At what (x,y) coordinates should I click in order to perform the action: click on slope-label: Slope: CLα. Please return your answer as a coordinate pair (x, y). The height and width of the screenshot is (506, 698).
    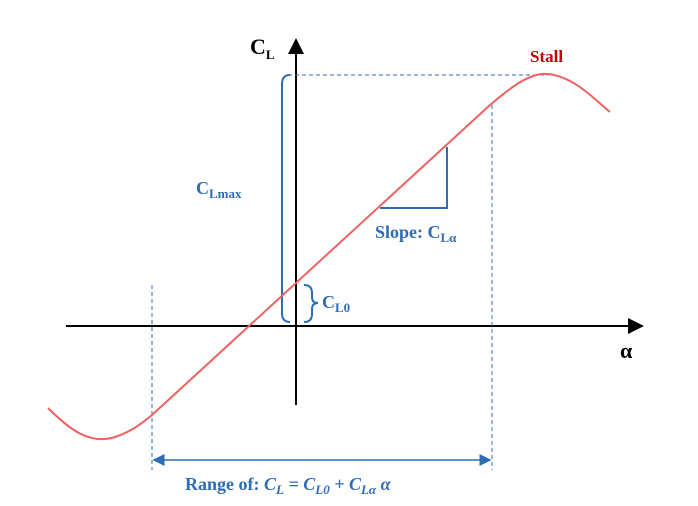
    Looking at the image, I should click on (416, 233).